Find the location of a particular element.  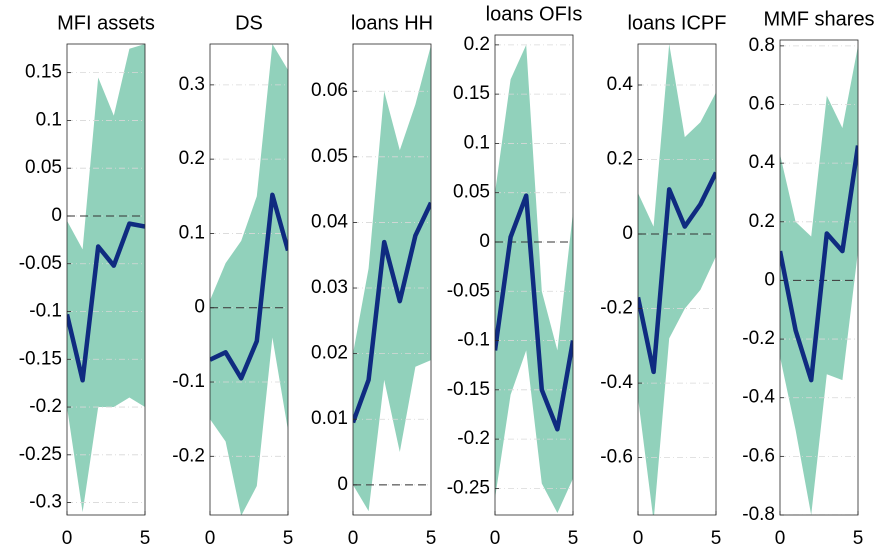

y-tick-label: 0.06 is located at coordinates (329, 90).